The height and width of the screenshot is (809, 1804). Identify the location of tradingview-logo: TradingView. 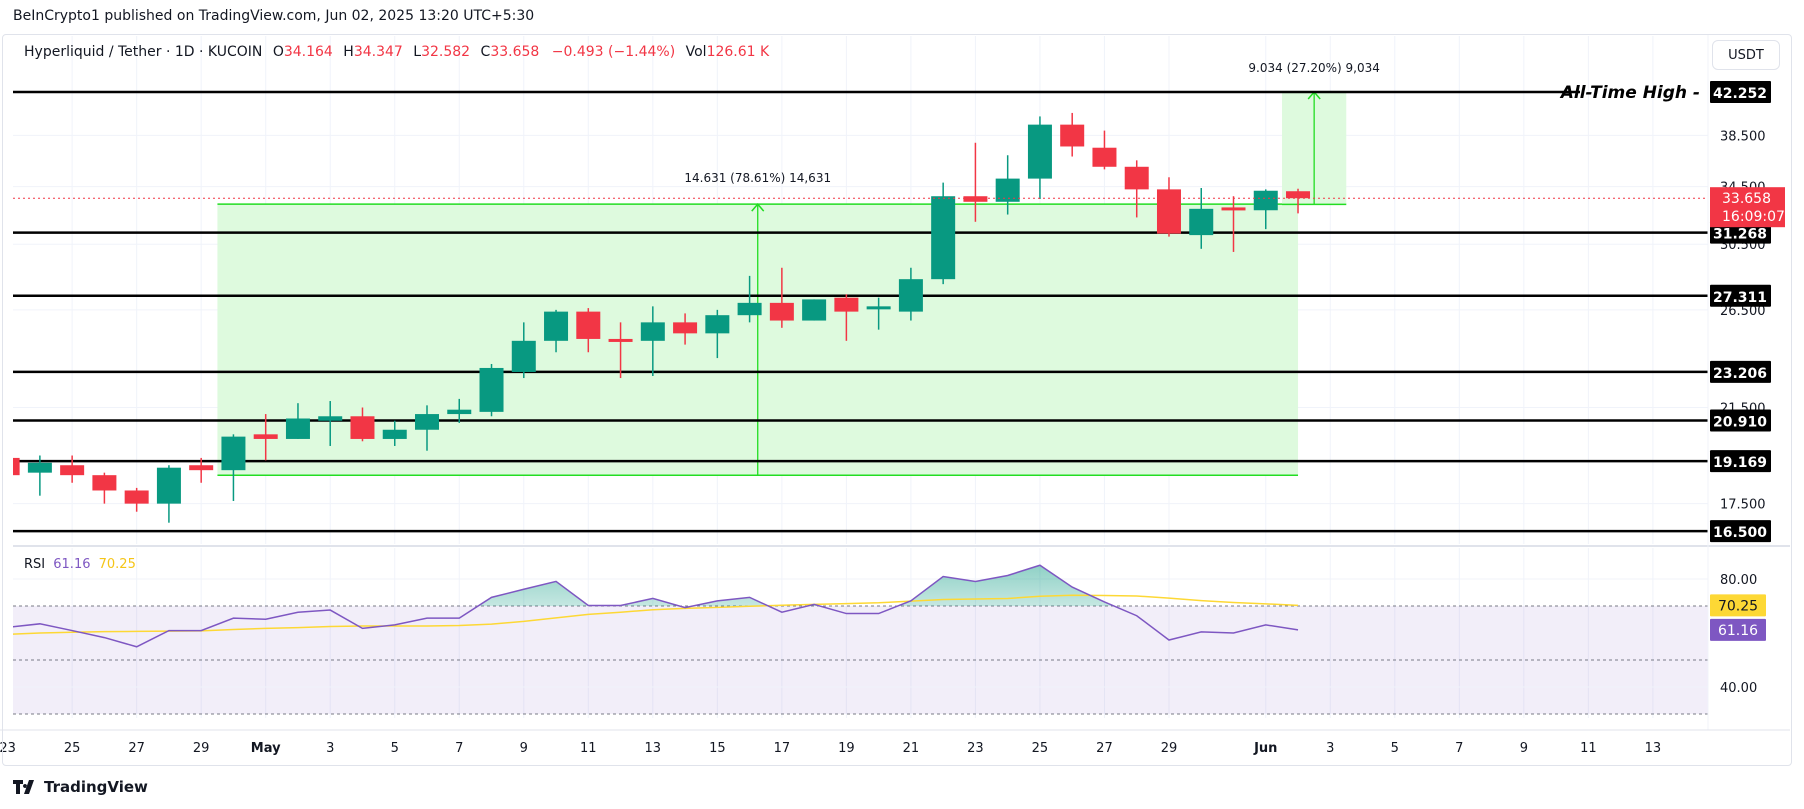
(80, 787).